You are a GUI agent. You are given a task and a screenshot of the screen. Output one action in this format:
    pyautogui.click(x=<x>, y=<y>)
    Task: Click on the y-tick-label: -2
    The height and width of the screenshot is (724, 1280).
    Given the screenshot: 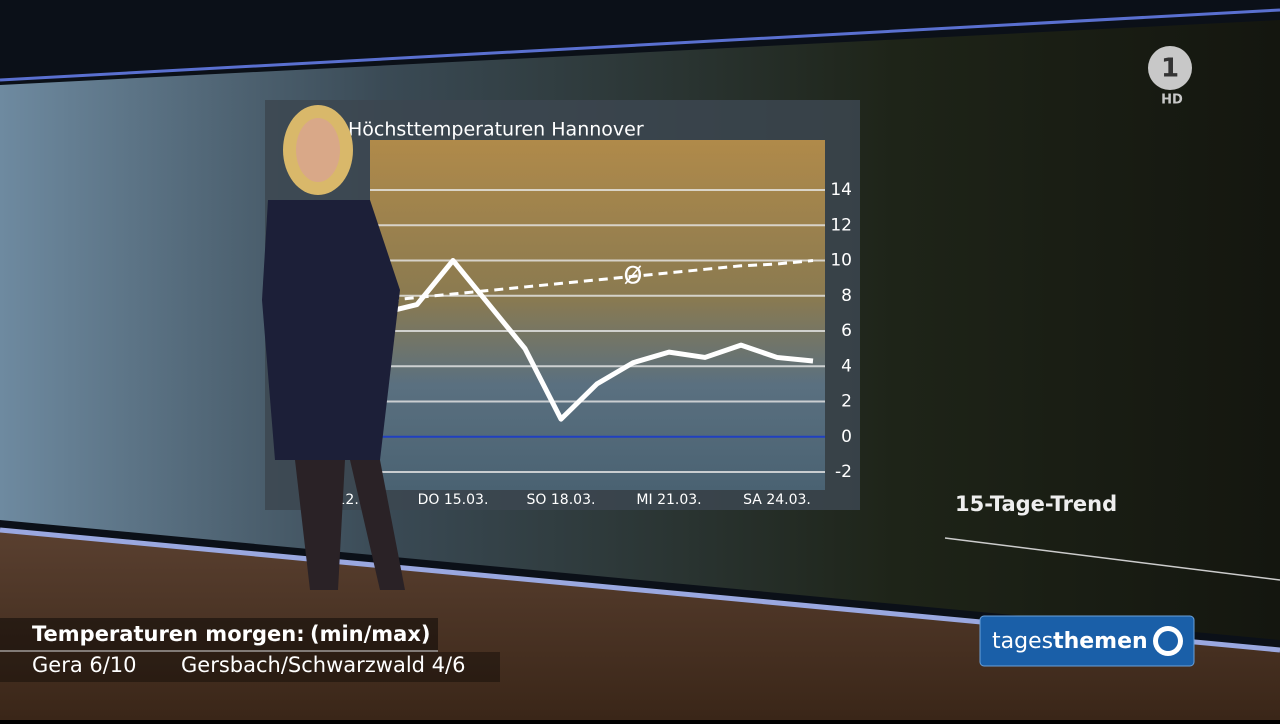 What is the action you would take?
    pyautogui.click(x=843, y=472)
    